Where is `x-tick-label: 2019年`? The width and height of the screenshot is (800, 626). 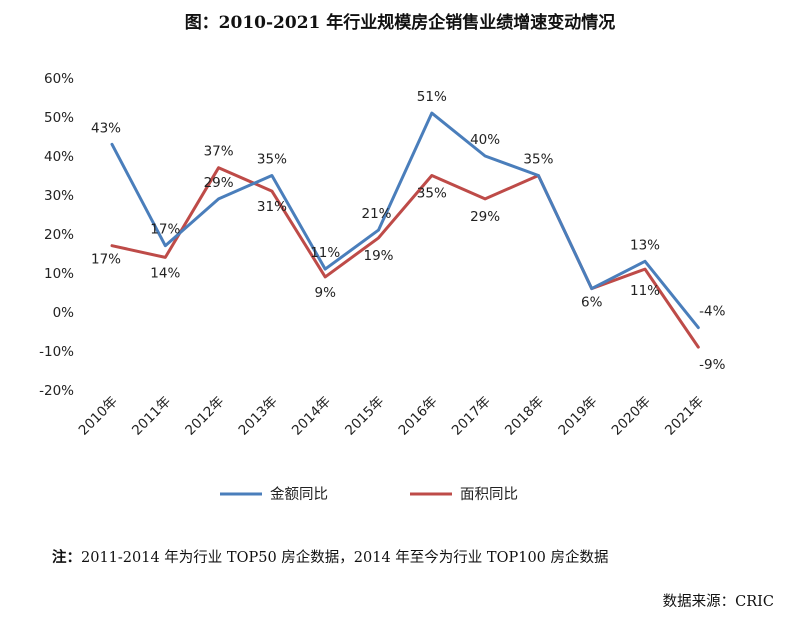
x-tick-label: 2019年 is located at coordinates (577, 416).